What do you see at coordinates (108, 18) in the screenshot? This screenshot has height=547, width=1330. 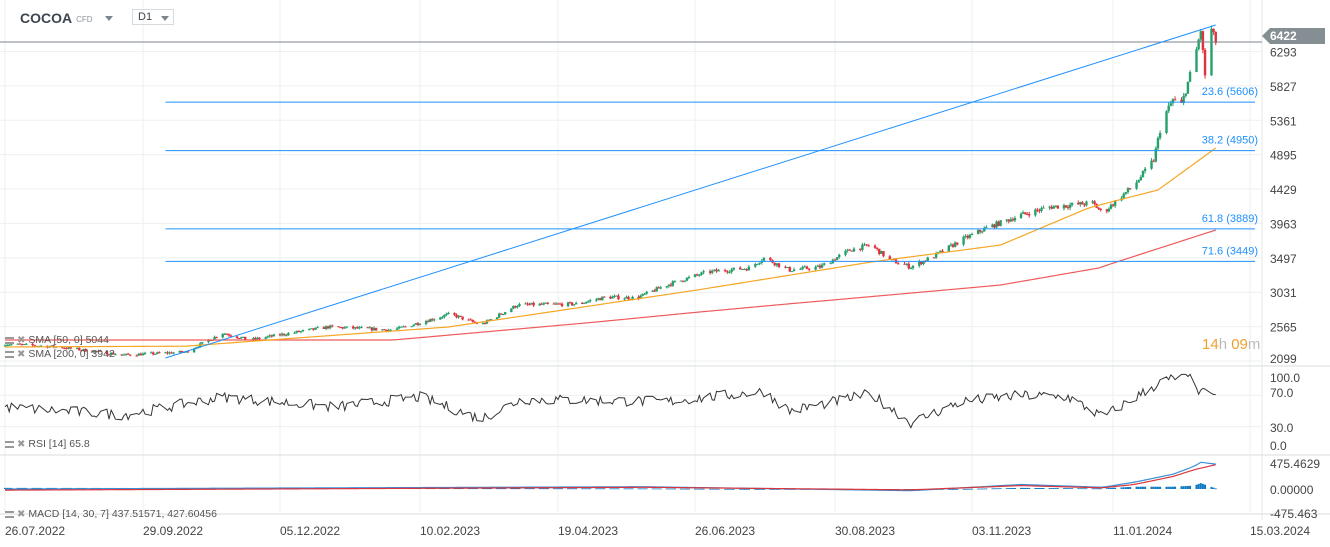 I see `chevron-down-icon` at bounding box center [108, 18].